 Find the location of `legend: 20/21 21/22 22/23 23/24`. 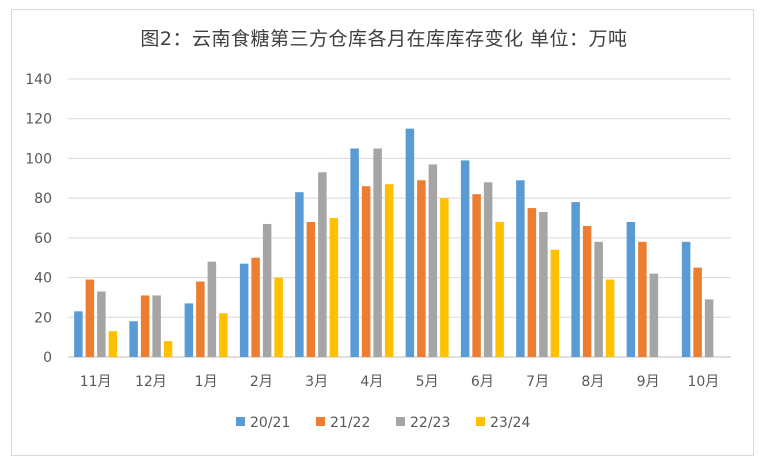

legend: 20/21 21/22 22/23 23/24 is located at coordinates (383, 423).